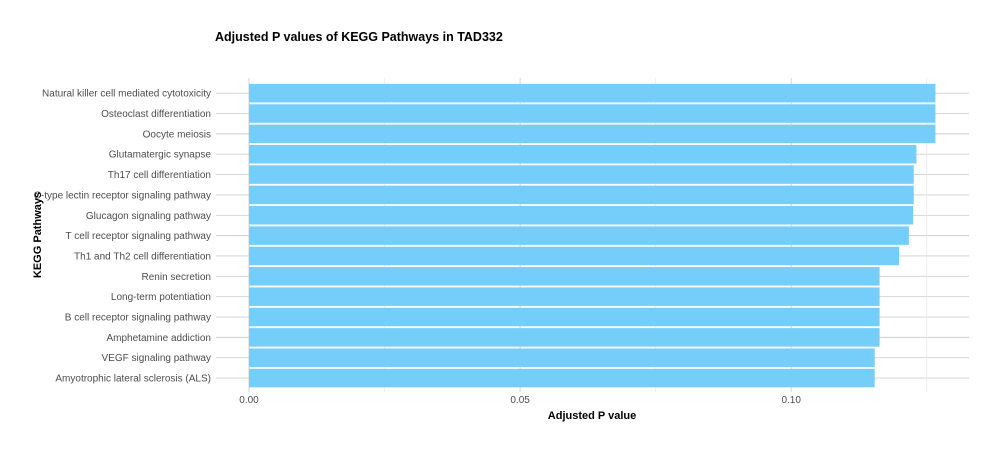 The height and width of the screenshot is (450, 1000). Describe the element at coordinates (592, 416) in the screenshot. I see `x-axis-title: Adjusted P value` at that location.